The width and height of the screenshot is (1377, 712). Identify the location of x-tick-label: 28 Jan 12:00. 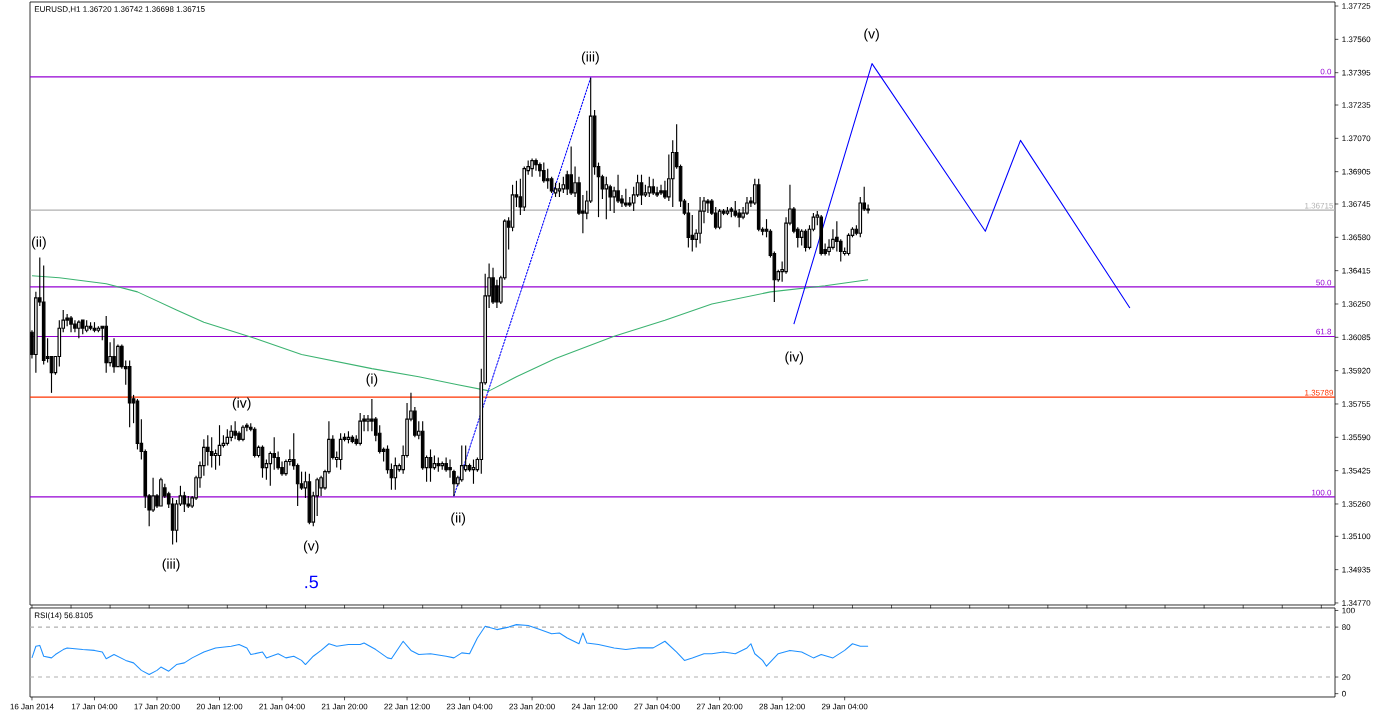
(782, 706).